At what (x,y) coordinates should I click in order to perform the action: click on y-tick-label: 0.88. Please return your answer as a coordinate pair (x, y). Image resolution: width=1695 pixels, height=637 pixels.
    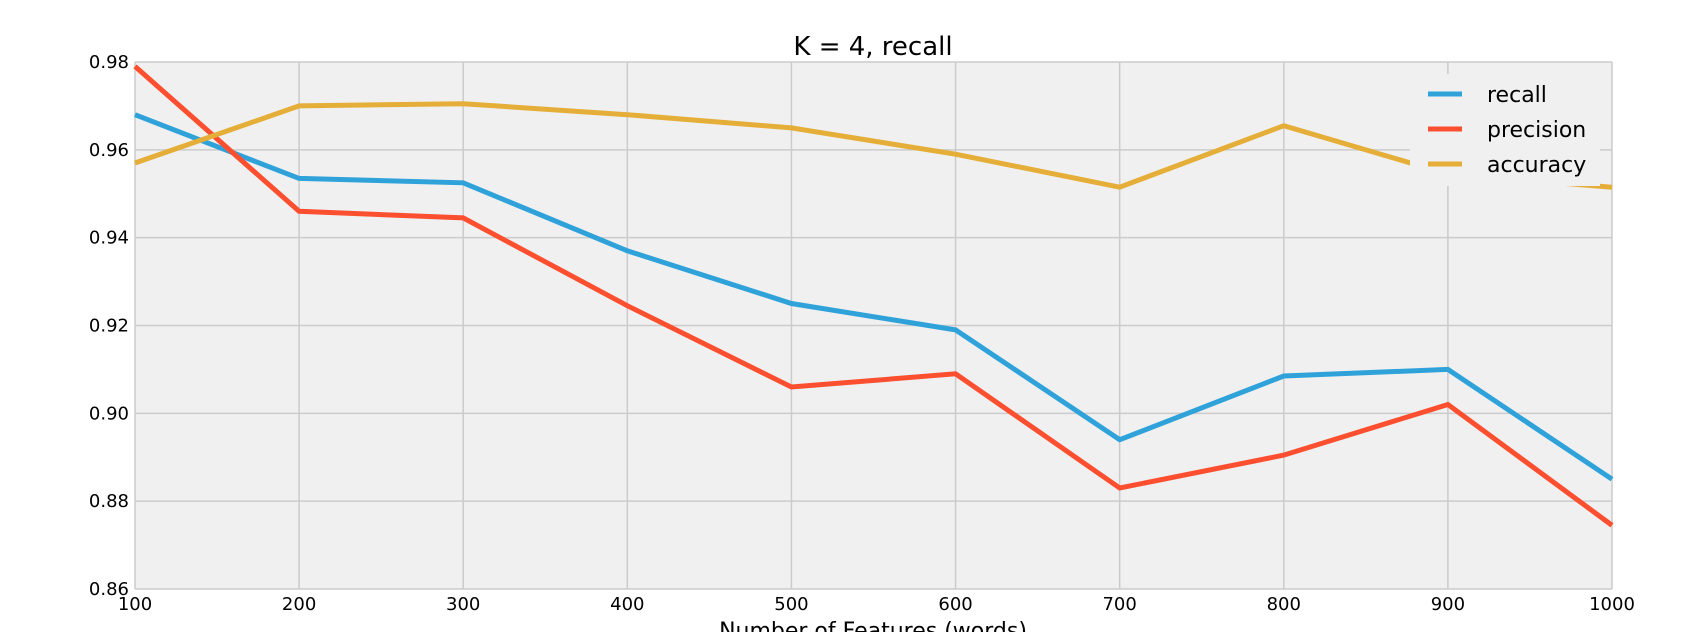
    Looking at the image, I should click on (109, 501).